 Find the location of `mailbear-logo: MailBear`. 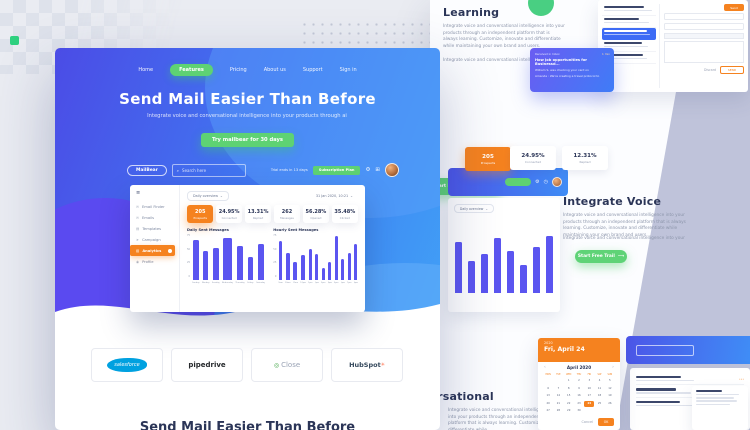

mailbear-logo: MailBear is located at coordinates (147, 170).